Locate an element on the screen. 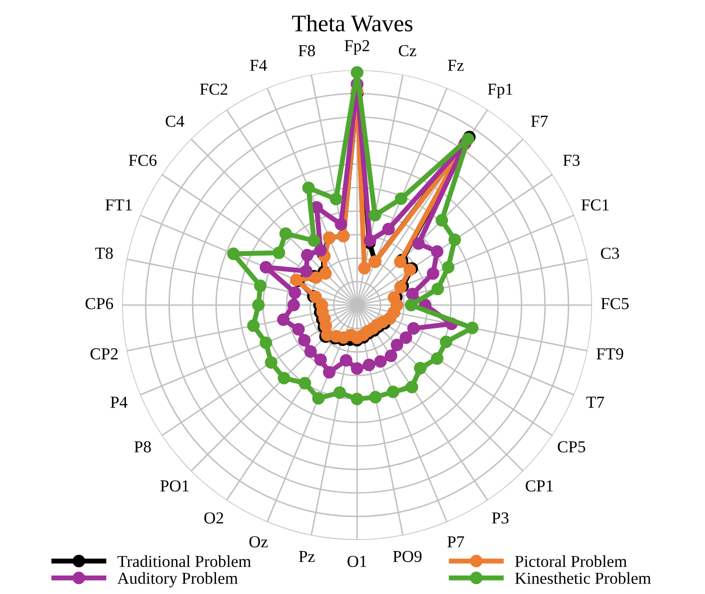 The image size is (705, 594). spoke-label: O1 is located at coordinates (357, 562).